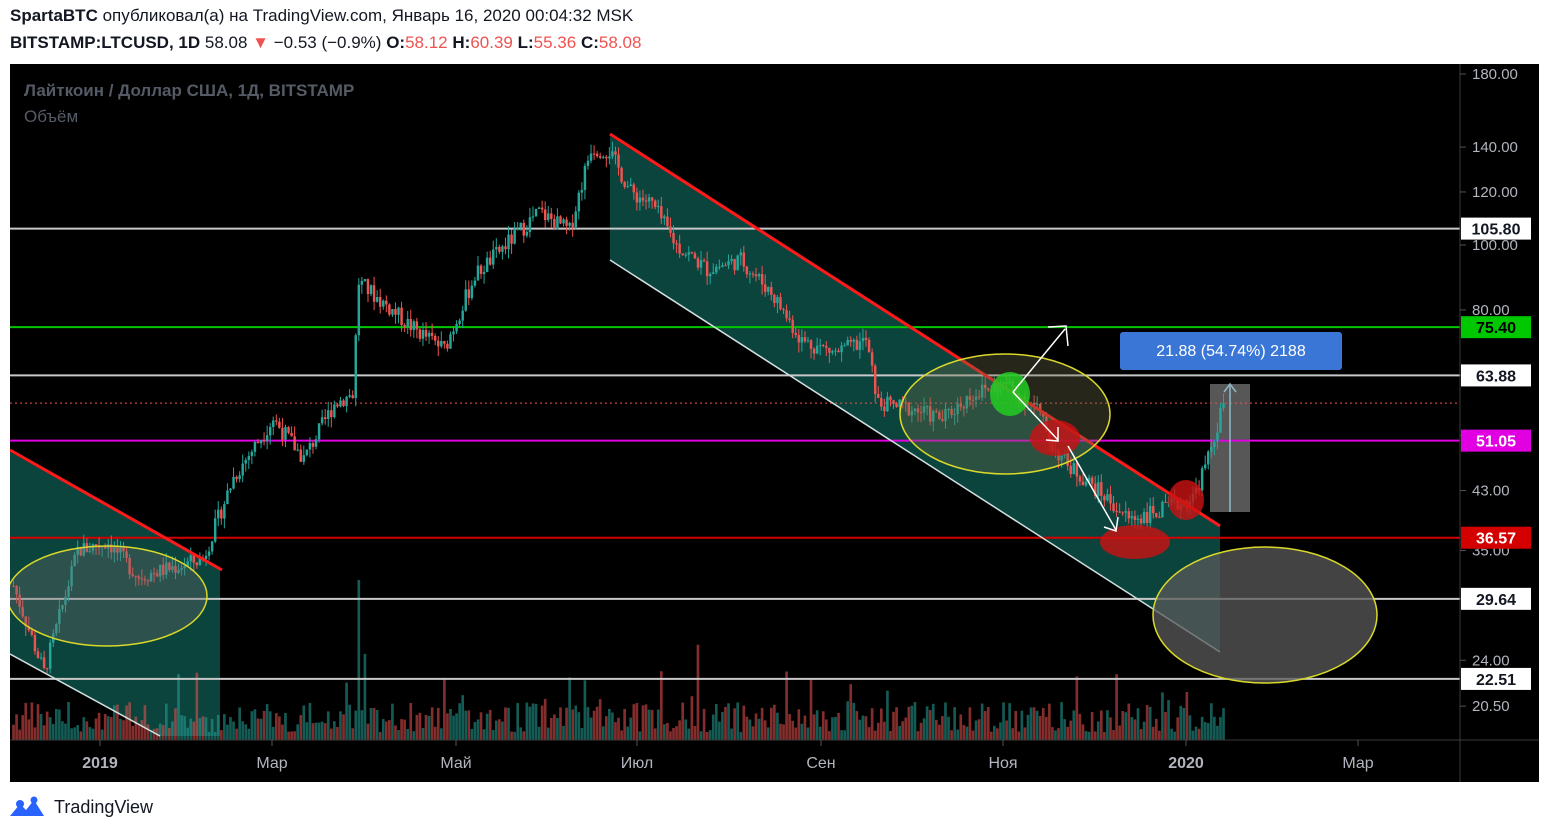  Describe the element at coordinates (27, 807) in the screenshot. I see `tradingview-logo-icon` at that location.